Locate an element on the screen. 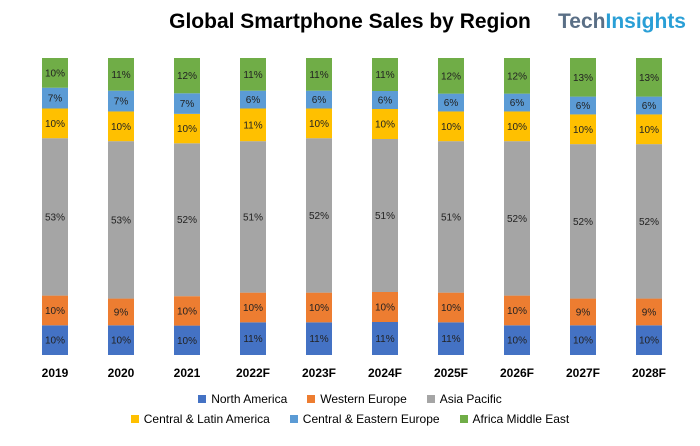  legend-row: North America Western Europe Asia Pacific is located at coordinates (350, 399).